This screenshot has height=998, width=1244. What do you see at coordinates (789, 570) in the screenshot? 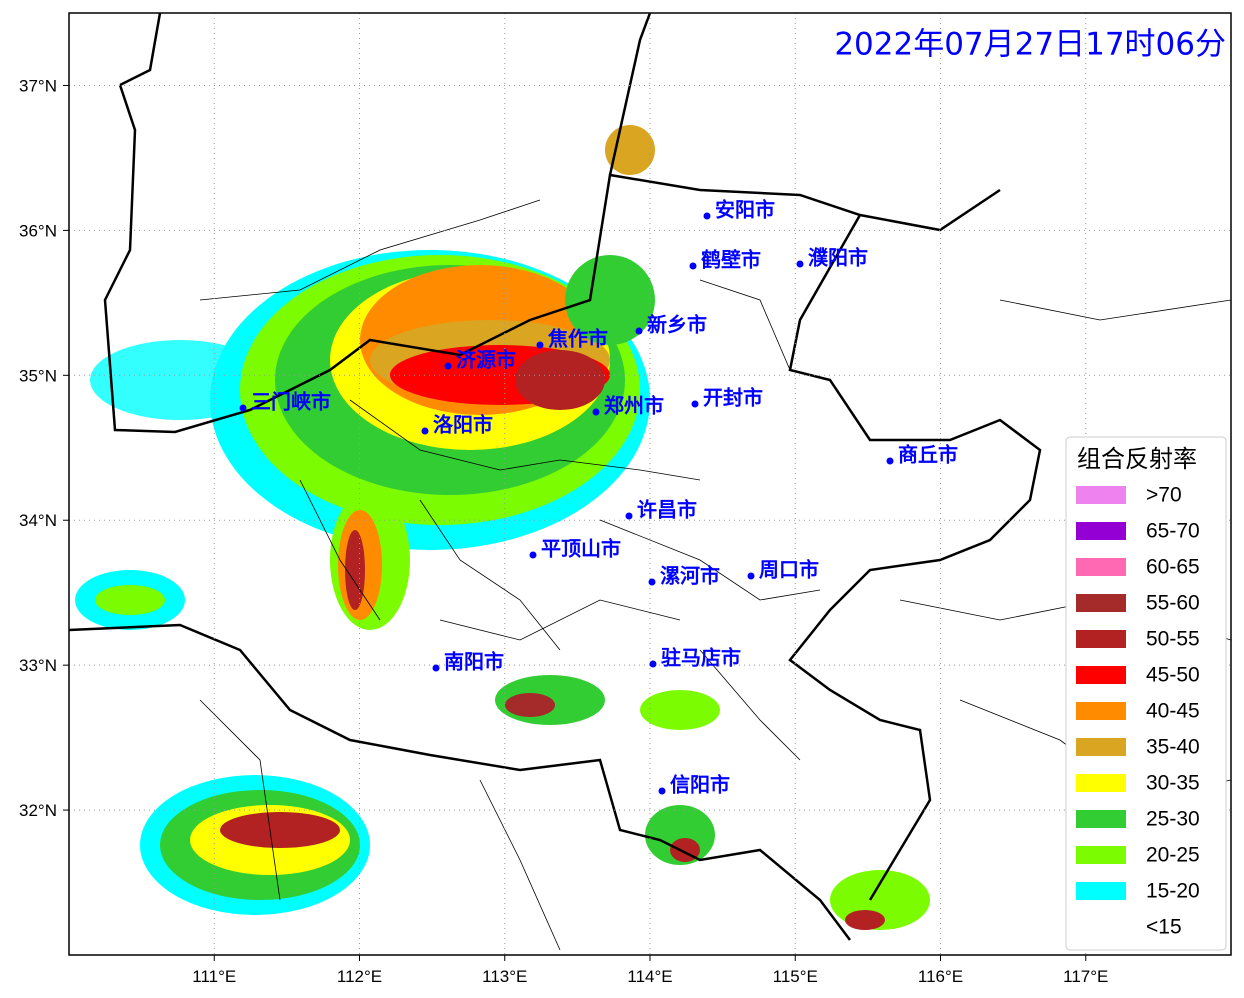
I see `city-label: 周口市` at bounding box center [789, 570].